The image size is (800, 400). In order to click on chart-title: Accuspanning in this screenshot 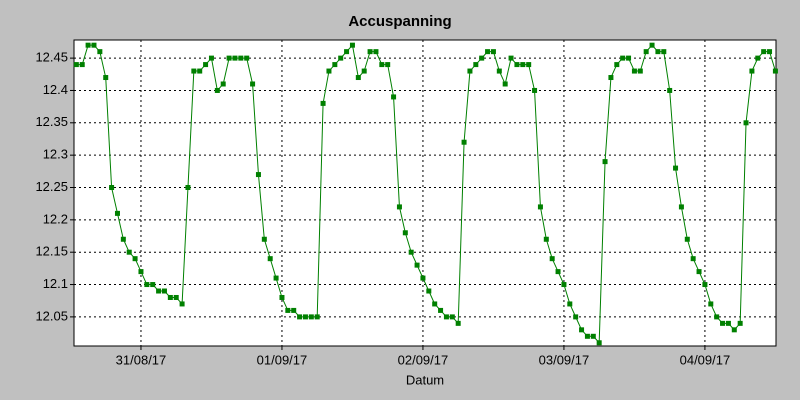, I will do `click(399, 21)`.